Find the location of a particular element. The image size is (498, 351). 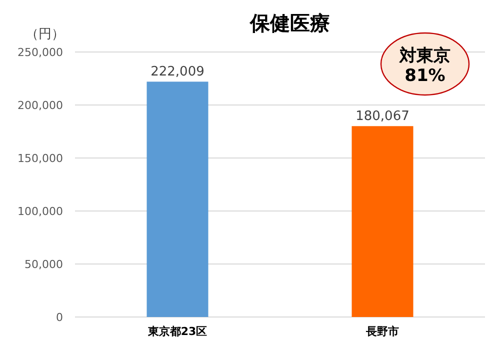

y-tick-label: 0 is located at coordinates (59, 317).